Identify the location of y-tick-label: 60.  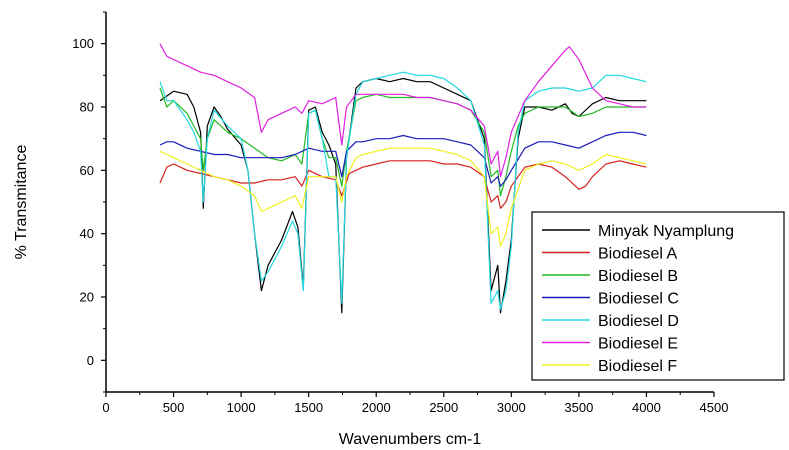
(87, 170).